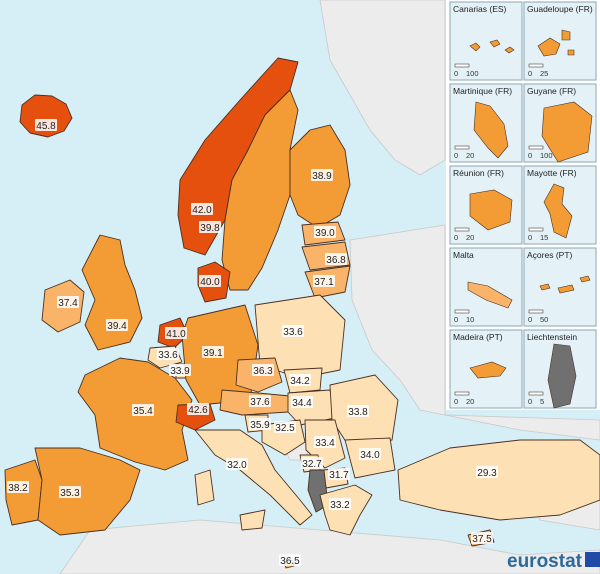 Image resolution: width=600 pixels, height=574 pixels. Describe the element at coordinates (552, 337) in the screenshot. I see `inset-title: Liechtenstein` at that location.